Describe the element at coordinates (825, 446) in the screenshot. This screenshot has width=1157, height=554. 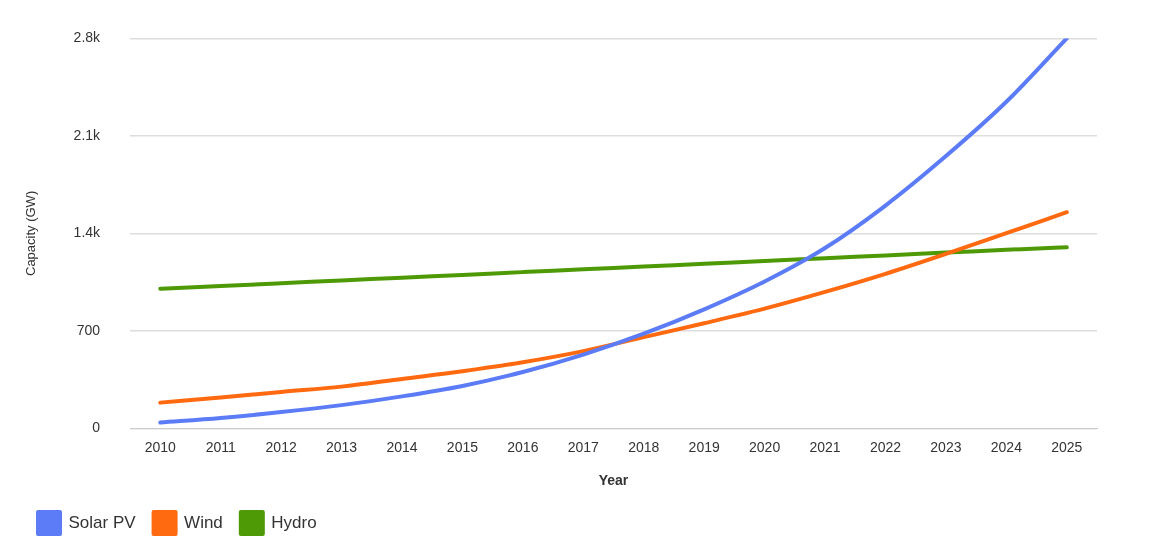
I see `x-tick-label: 2021` at that location.